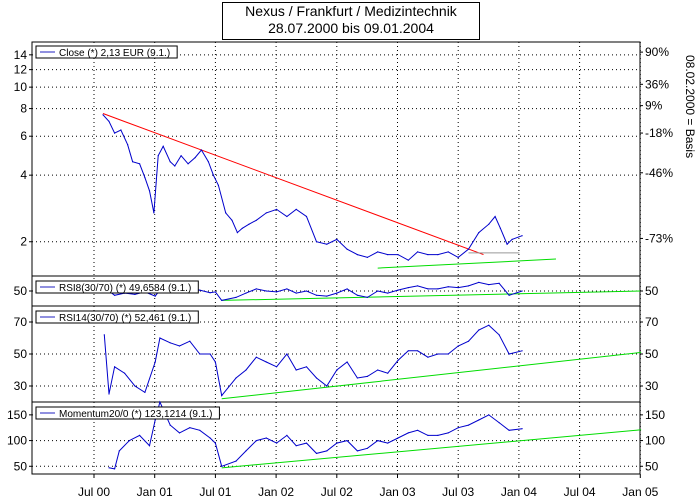  What do you see at coordinates (397, 492) in the screenshot?
I see `x-tick-label: Jan 03` at bounding box center [397, 492].